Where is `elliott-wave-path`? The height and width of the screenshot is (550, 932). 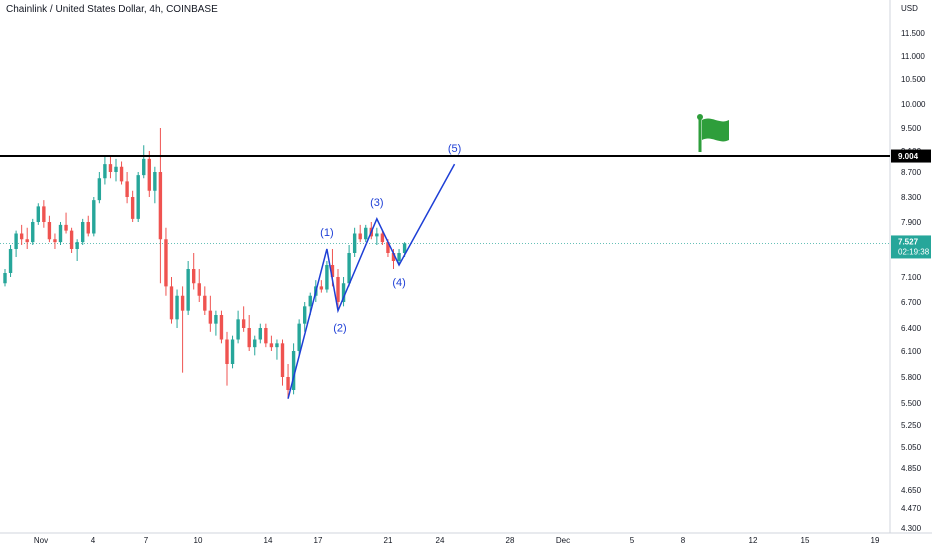 elliott-wave-path is located at coordinates (371, 281).